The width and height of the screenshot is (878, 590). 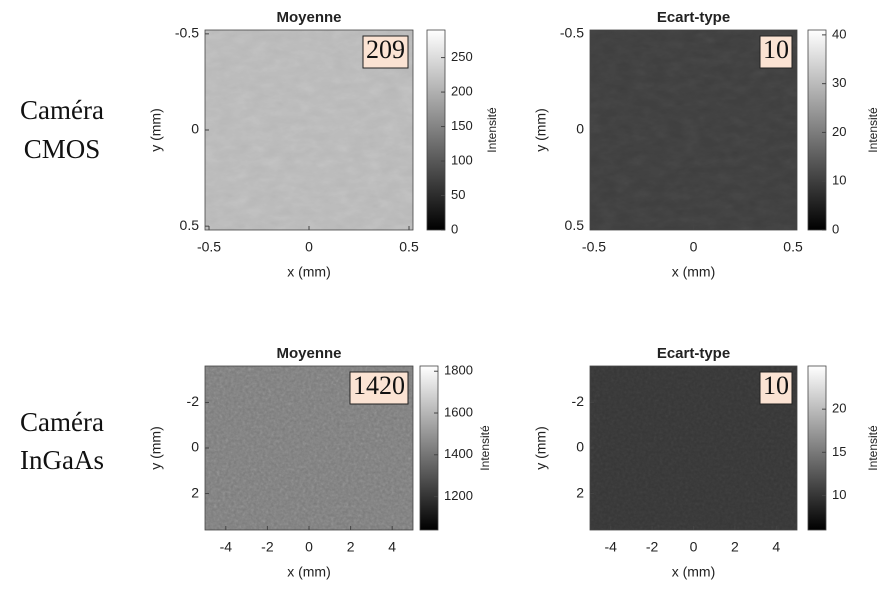 What do you see at coordinates (458, 194) in the screenshot?
I see `colorbar-tick-label: 50` at bounding box center [458, 194].